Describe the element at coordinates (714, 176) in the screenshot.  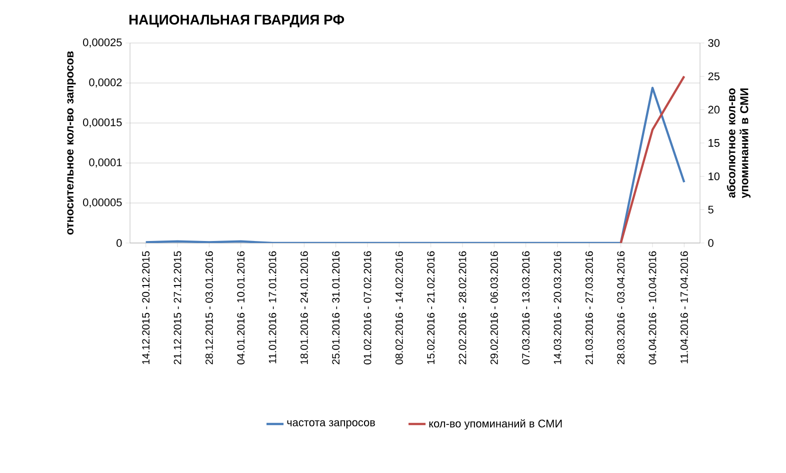
I see `y2-tick-label: 10` at that location.